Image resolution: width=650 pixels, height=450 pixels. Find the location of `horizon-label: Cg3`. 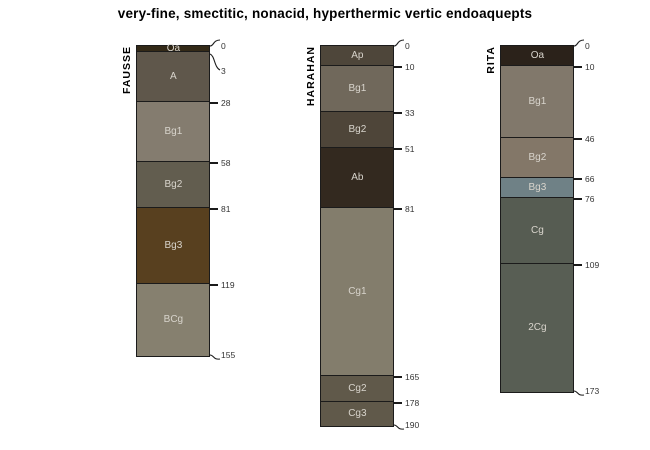

horizon-label: Cg3 is located at coordinates (357, 414).